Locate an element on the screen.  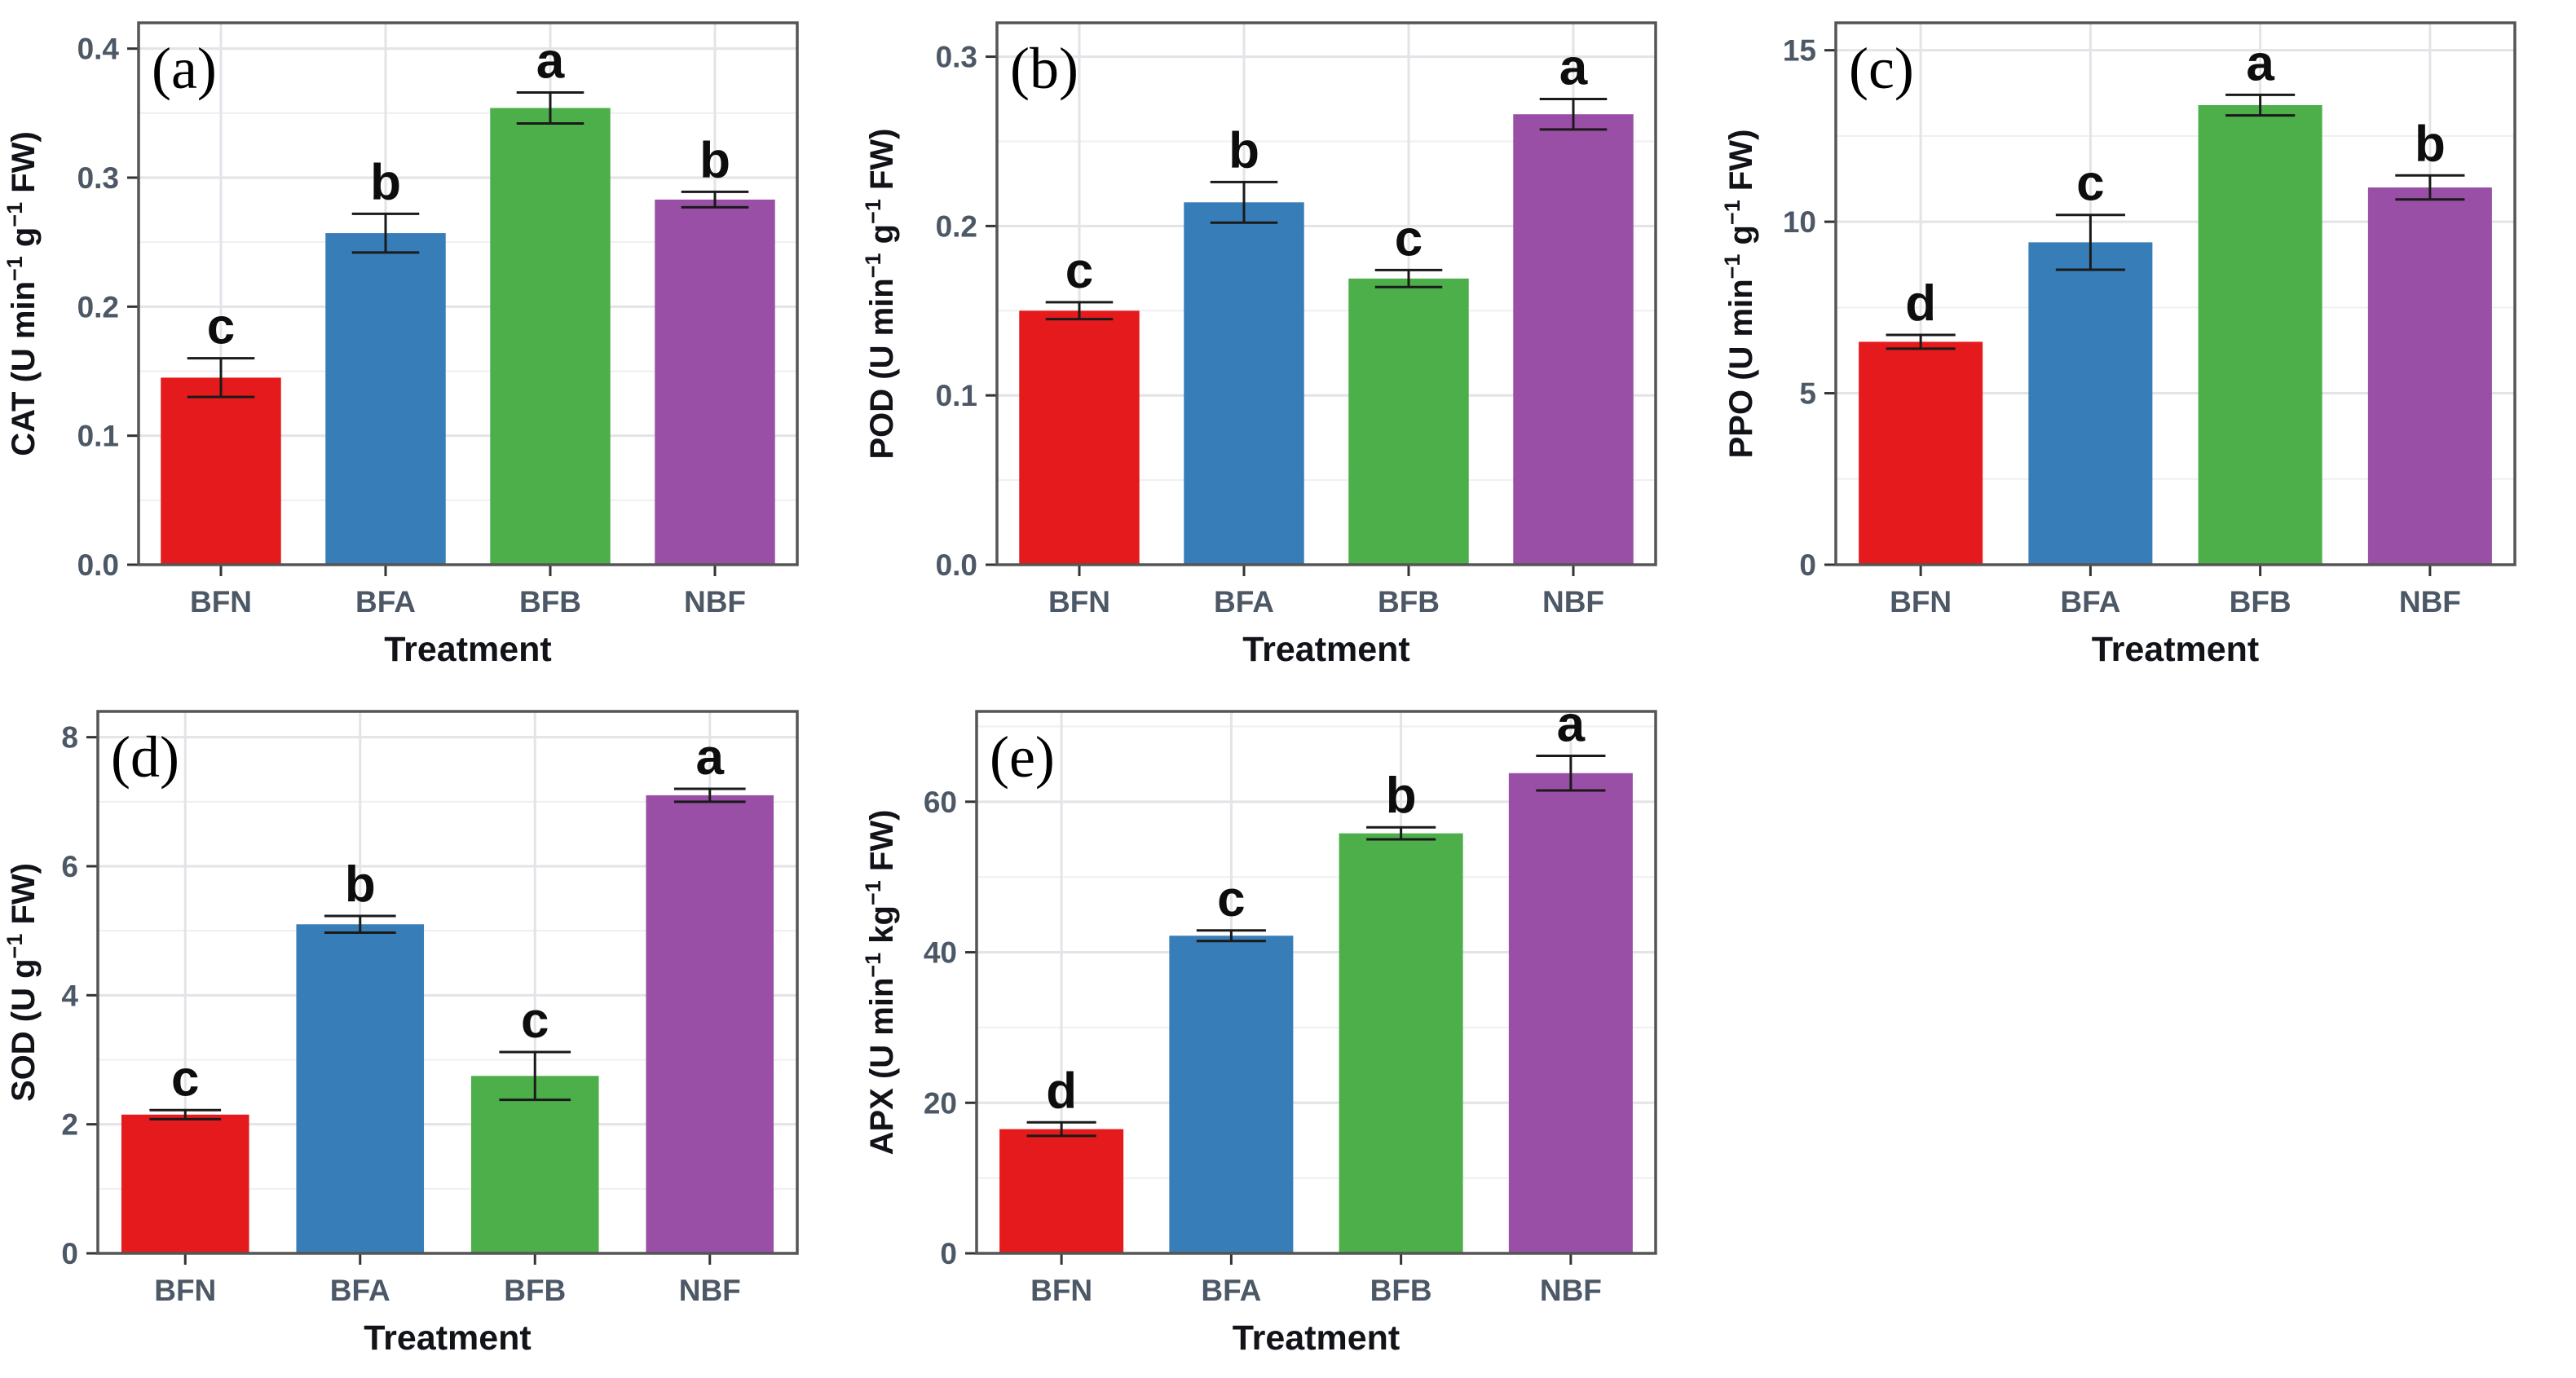
y-tick-label: 60 is located at coordinates (940, 803).